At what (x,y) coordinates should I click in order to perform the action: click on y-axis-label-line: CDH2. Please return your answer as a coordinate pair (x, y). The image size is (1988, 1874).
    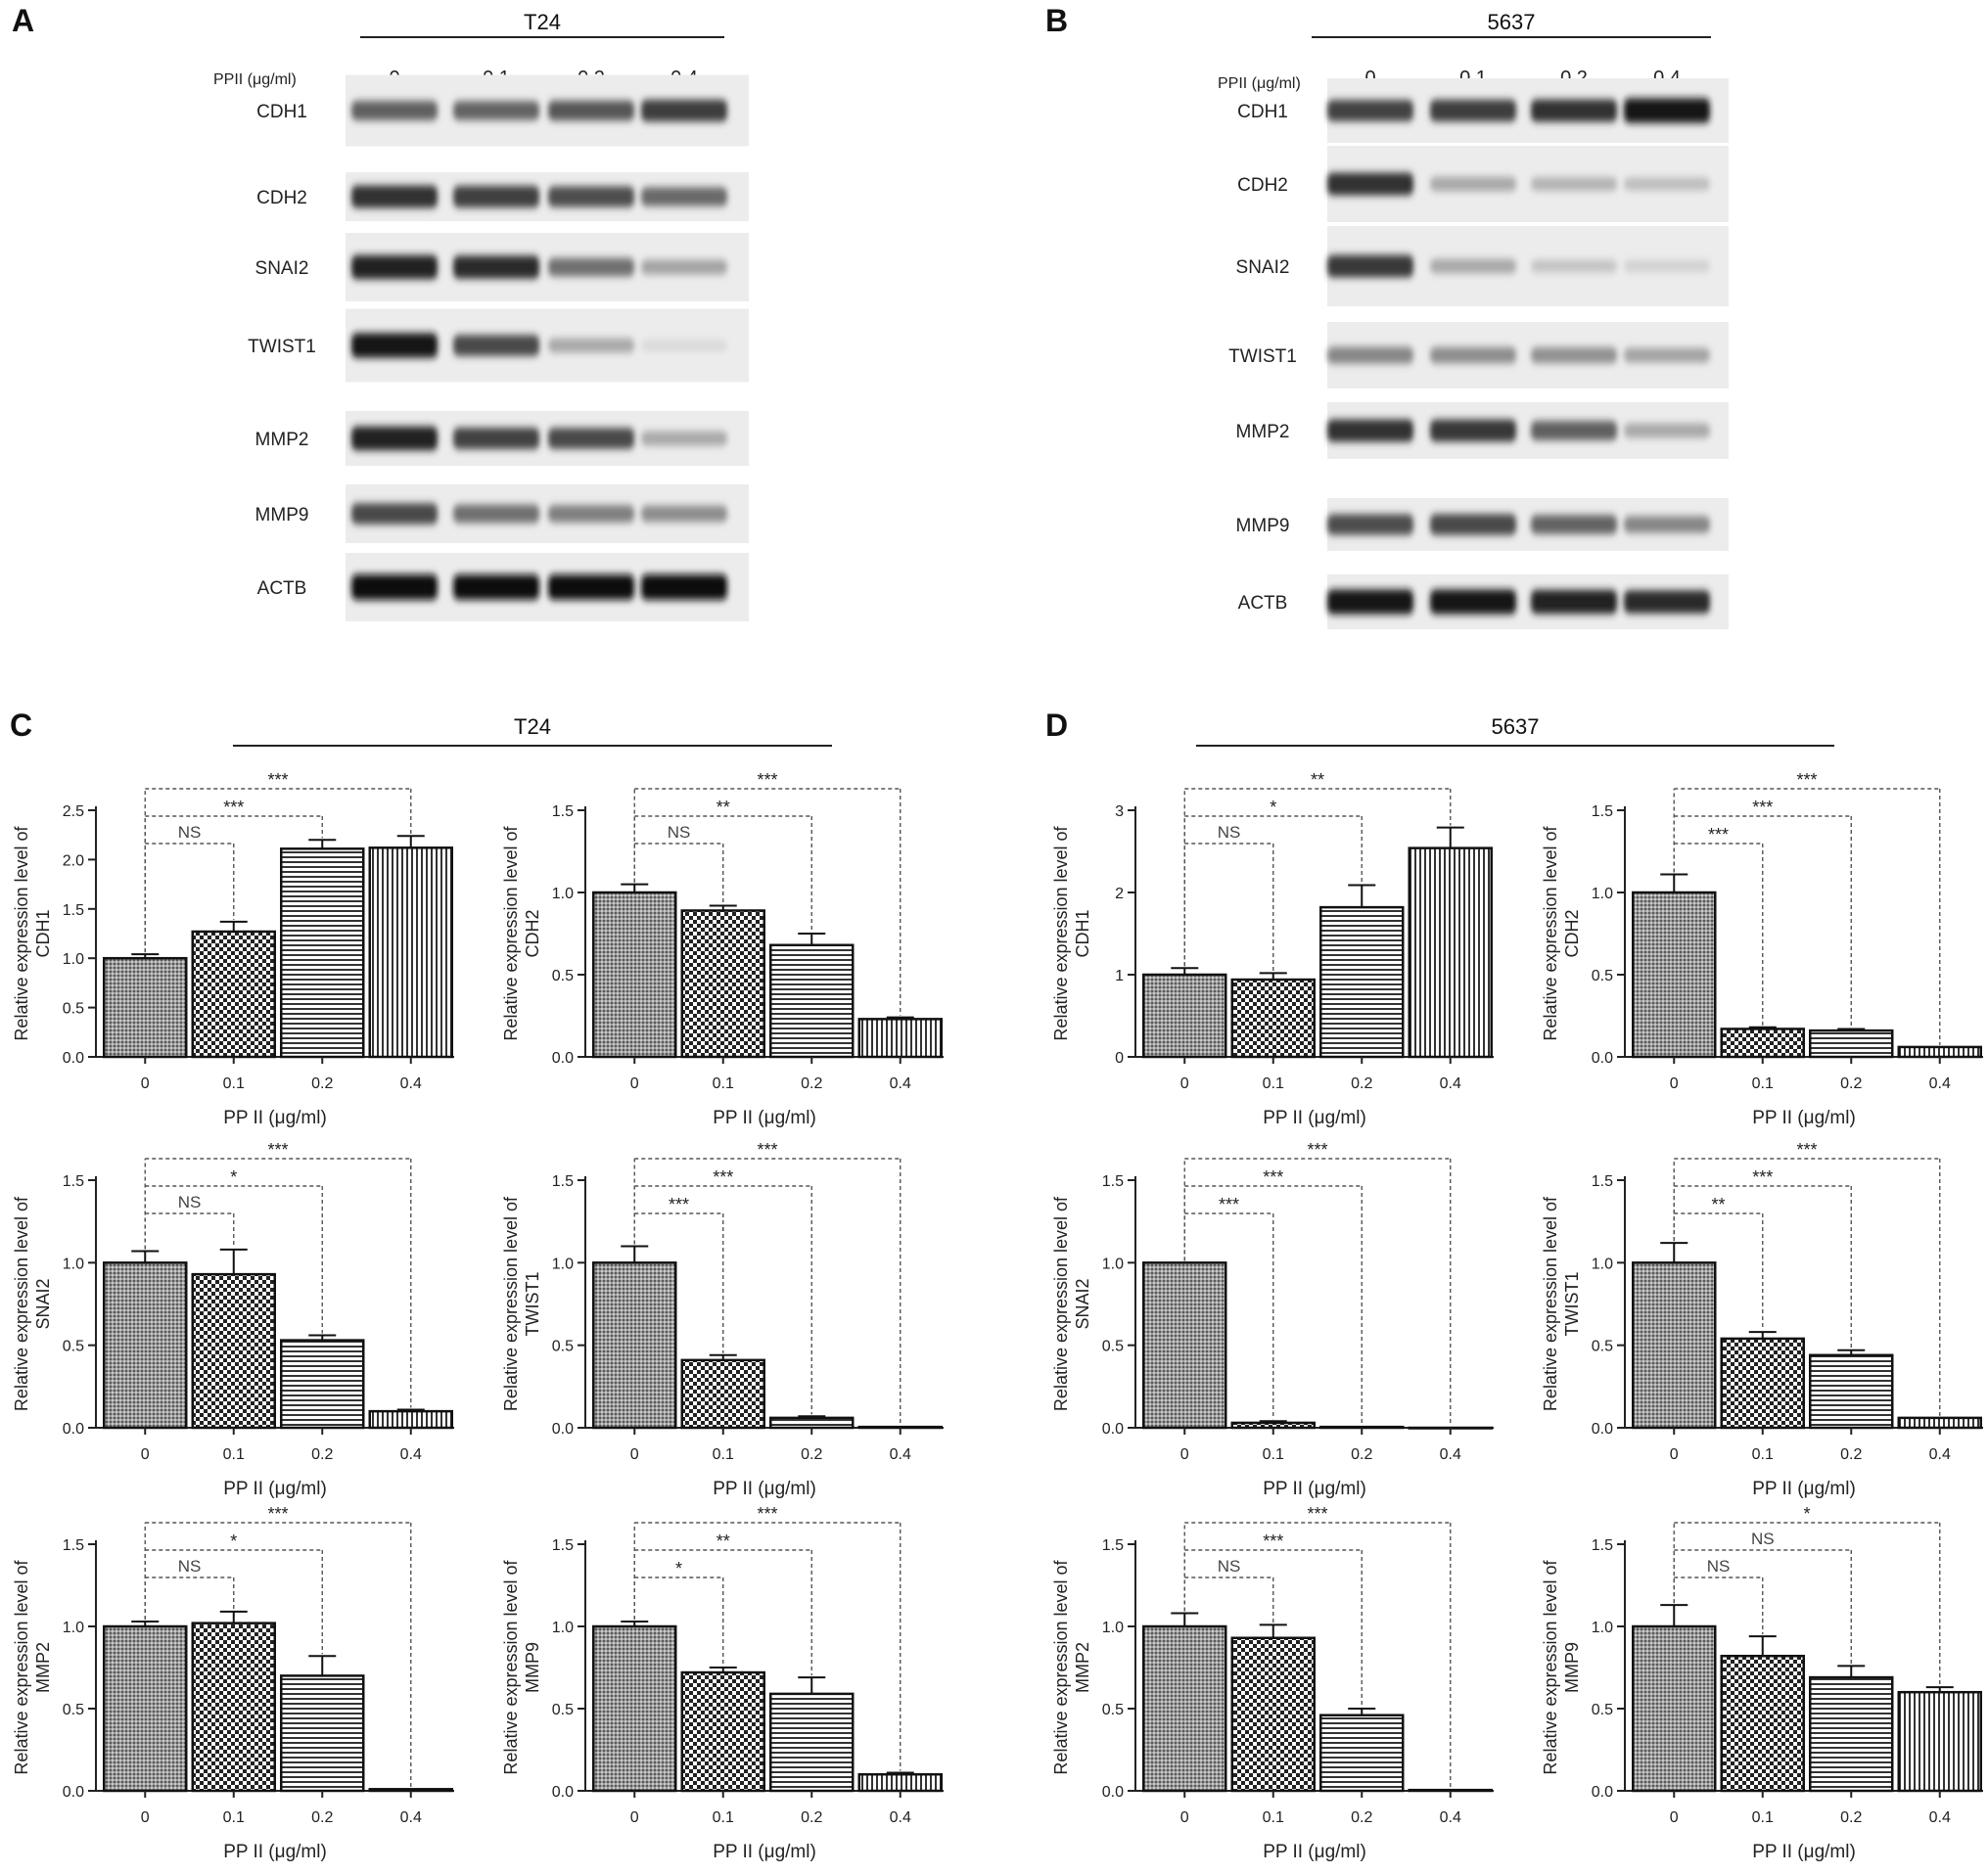
    Looking at the image, I should click on (1572, 933).